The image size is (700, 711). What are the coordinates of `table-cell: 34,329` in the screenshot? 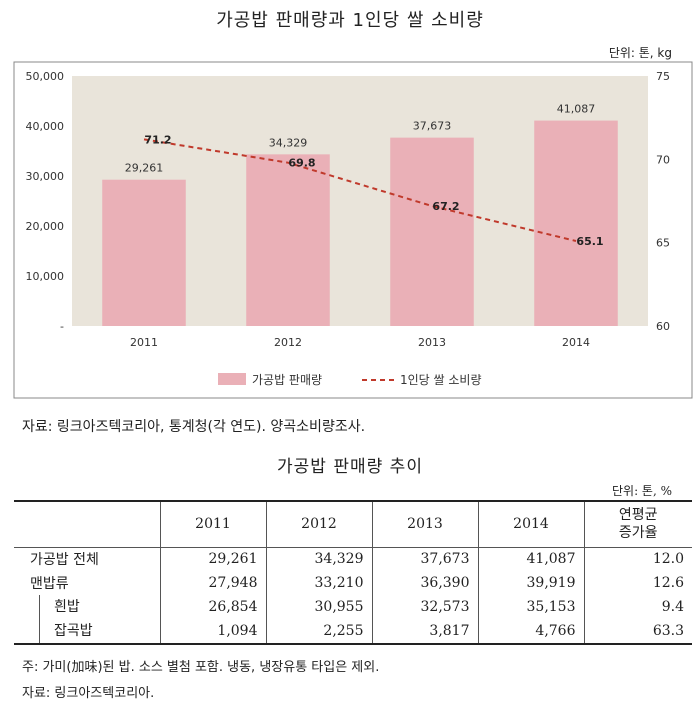 It's located at (318, 559).